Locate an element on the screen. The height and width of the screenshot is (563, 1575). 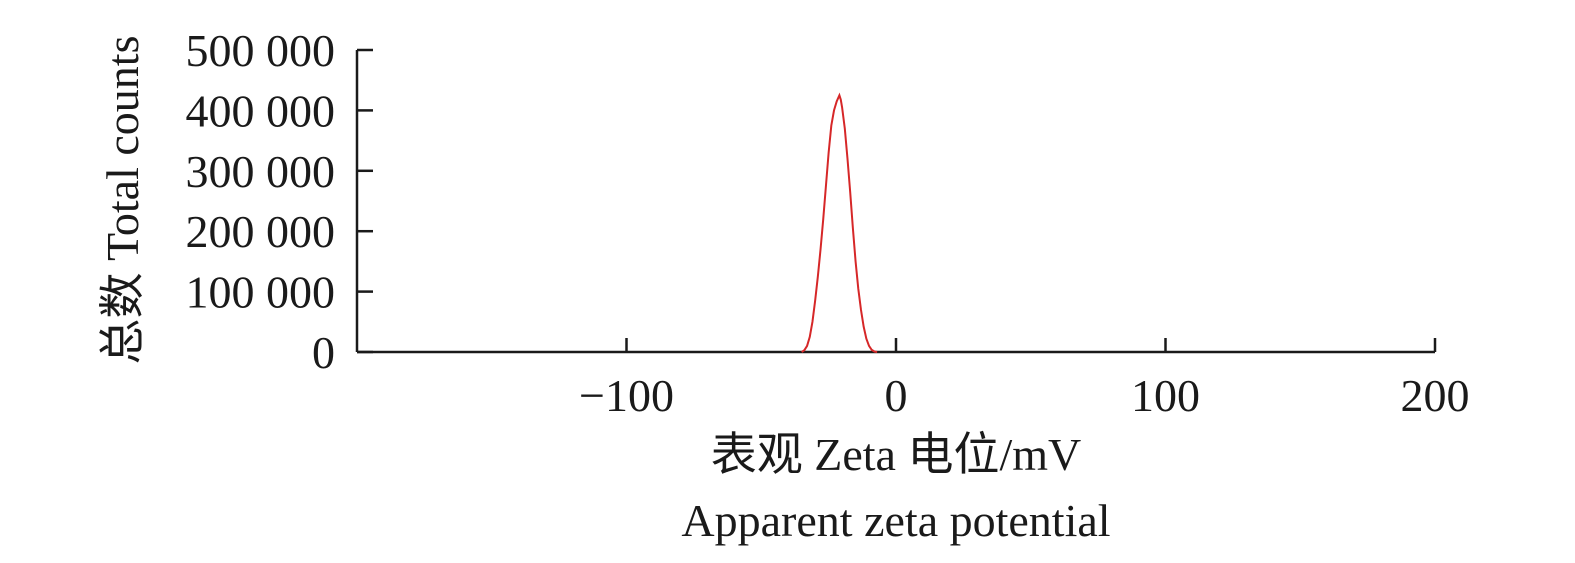
series-line is located at coordinates (839, 222).